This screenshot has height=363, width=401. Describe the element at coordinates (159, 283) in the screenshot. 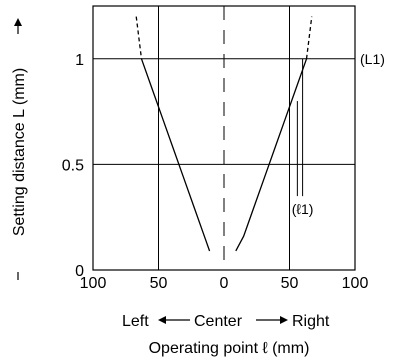

I see `x-tick-label-1: 50` at that location.